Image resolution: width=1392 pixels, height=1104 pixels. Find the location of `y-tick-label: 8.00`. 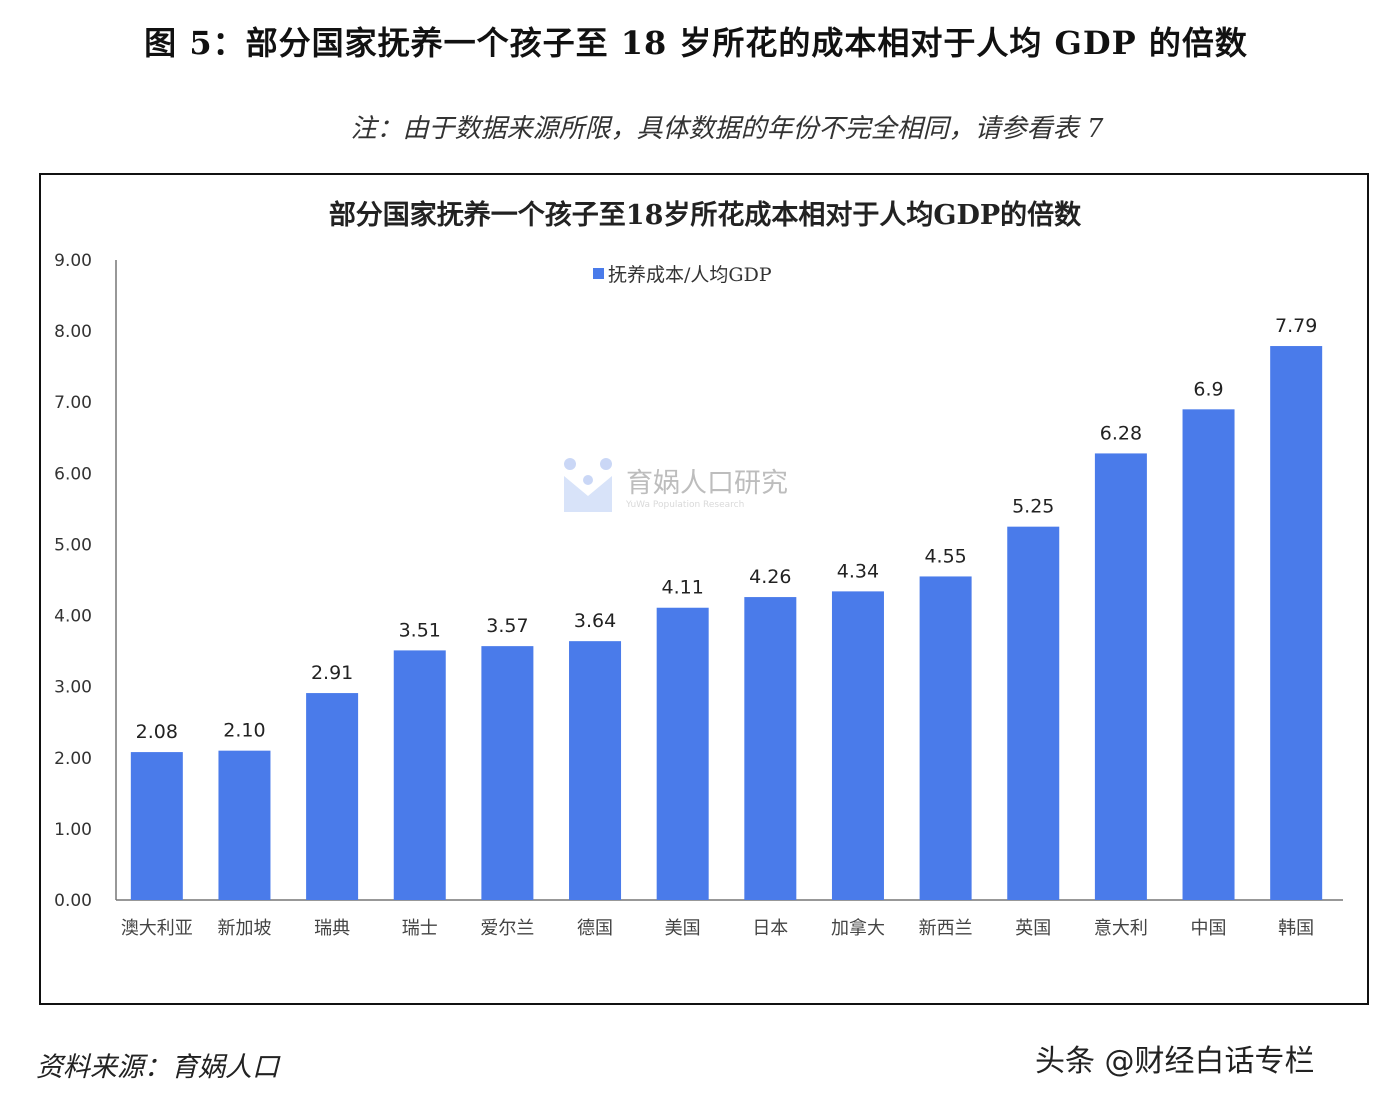

y-tick-label: 8.00 is located at coordinates (73, 332).